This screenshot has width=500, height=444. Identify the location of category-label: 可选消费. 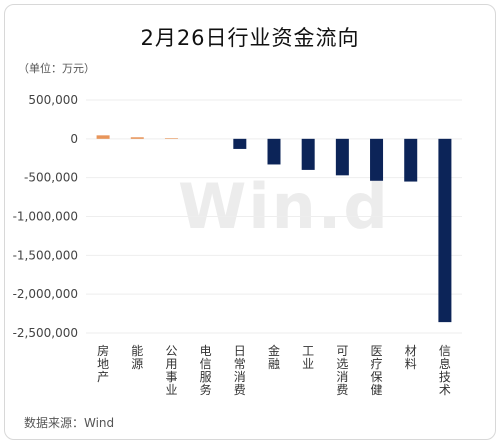
(342, 370).